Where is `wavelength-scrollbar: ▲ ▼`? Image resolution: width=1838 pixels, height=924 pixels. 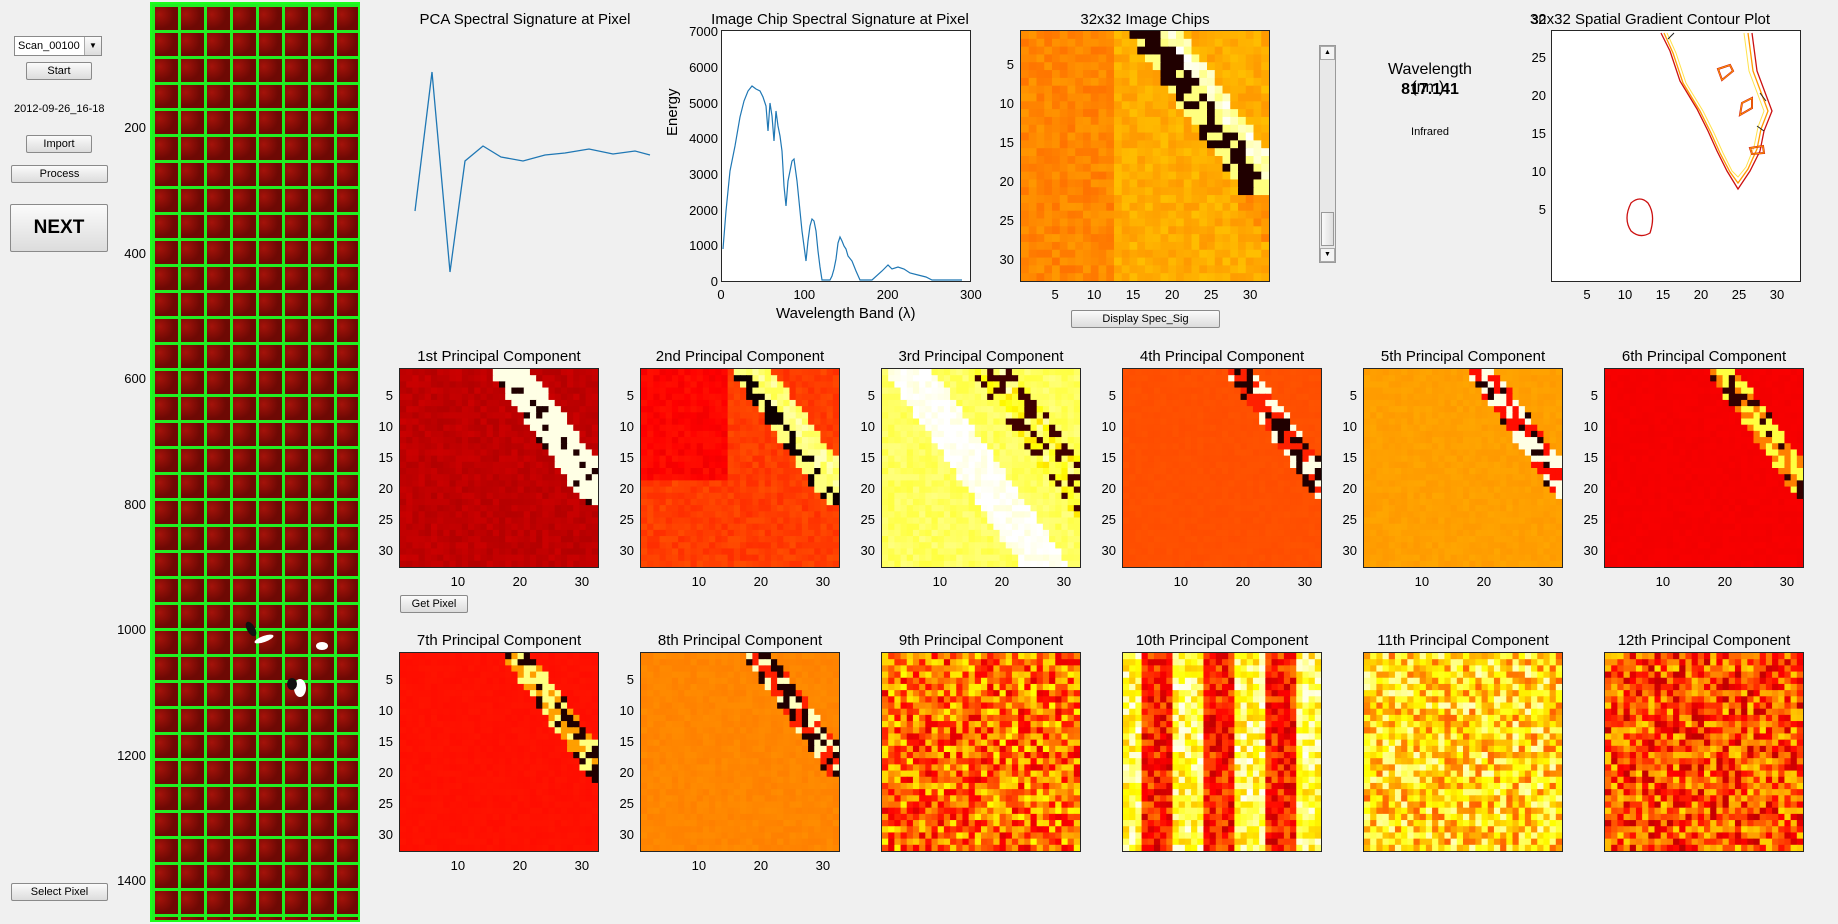 wavelength-scrollbar: ▲ ▼ is located at coordinates (1327, 154).